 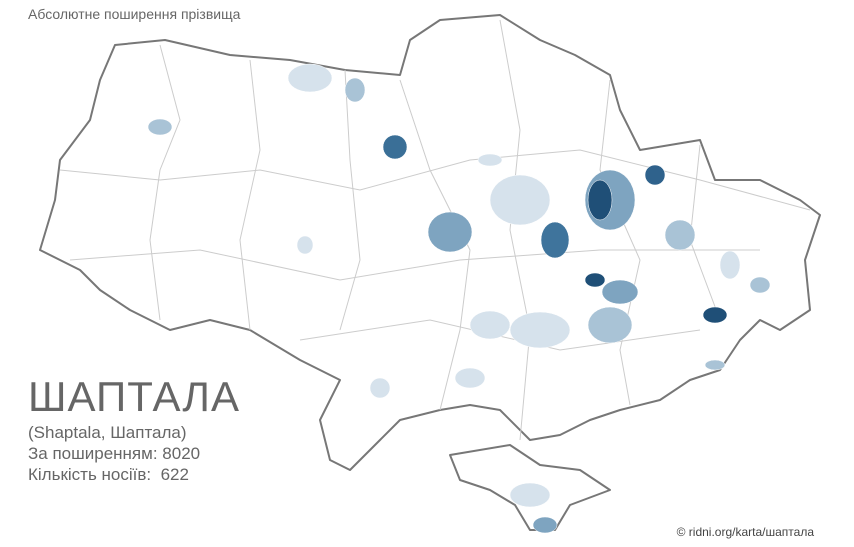 What do you see at coordinates (174, 474) in the screenshot?
I see `carriers-value: 622` at bounding box center [174, 474].